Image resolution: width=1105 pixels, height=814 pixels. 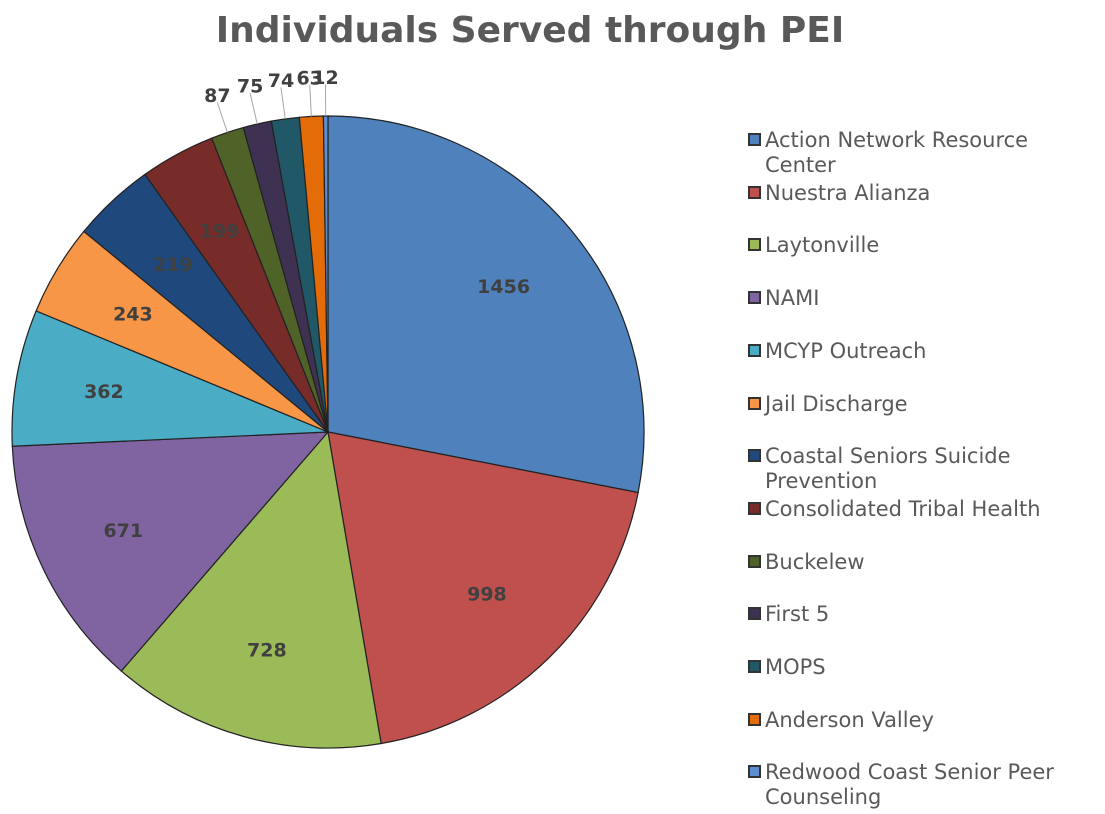 I want to click on data-label: 199, so click(x=220, y=232).